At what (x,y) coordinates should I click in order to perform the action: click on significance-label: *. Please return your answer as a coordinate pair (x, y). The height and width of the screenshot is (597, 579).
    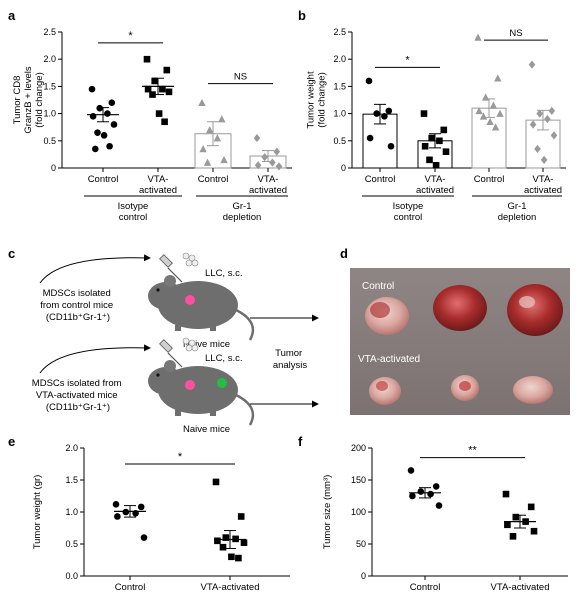
    Looking at the image, I should click on (180, 457).